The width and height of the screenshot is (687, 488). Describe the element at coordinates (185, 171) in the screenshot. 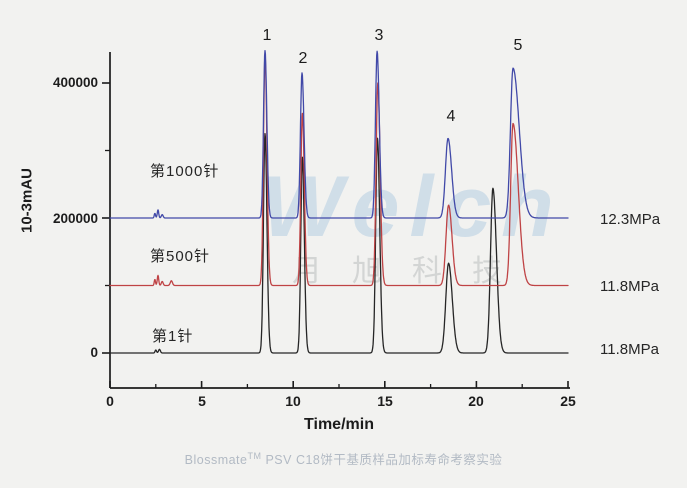

I see `series-label-injection-1000: 第1000针` at that location.